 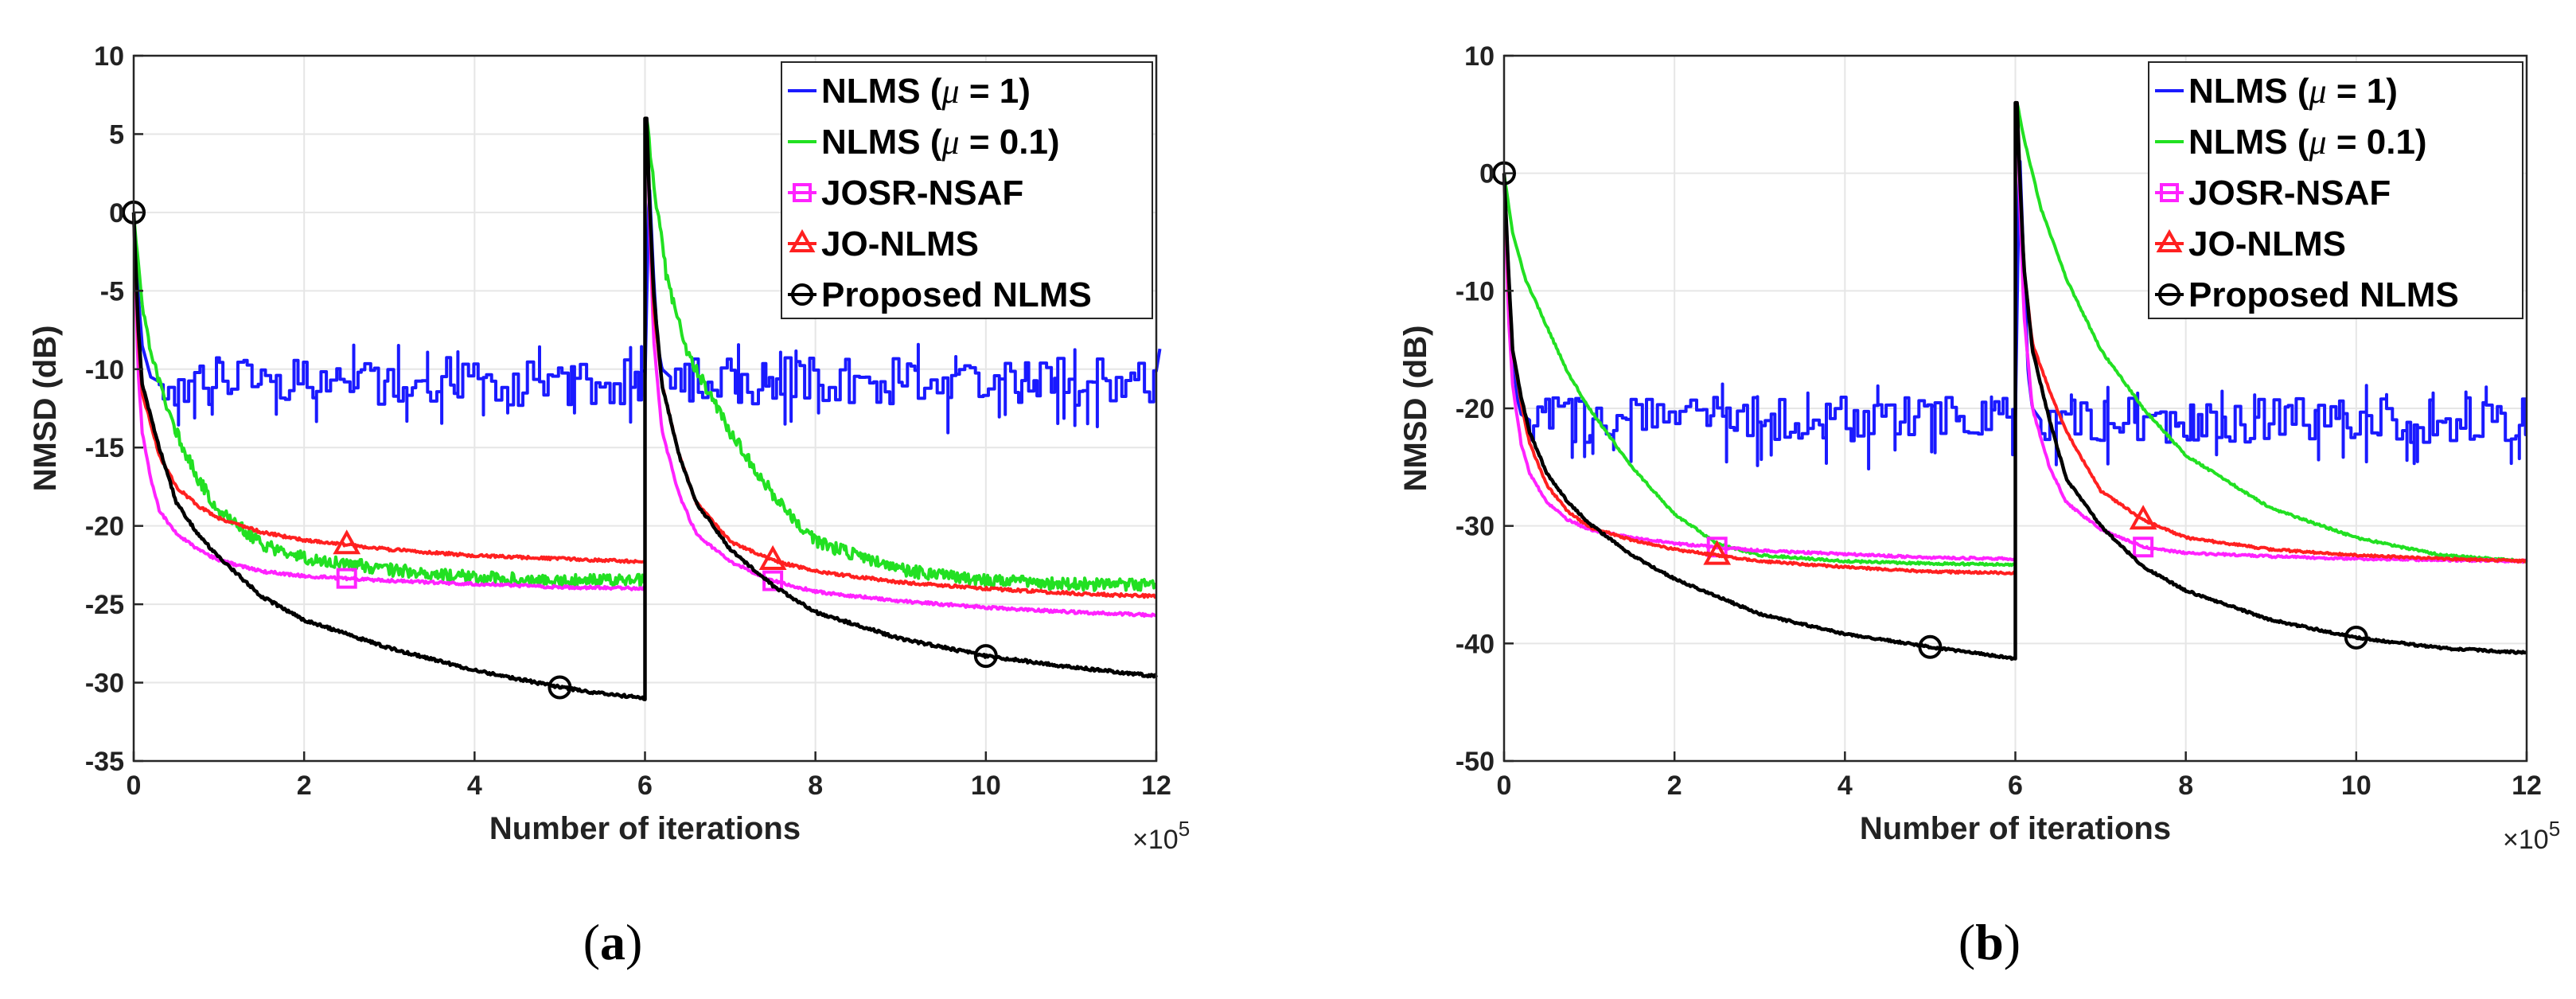 What do you see at coordinates (112, 291) in the screenshot?
I see `y-tick-label: -5` at bounding box center [112, 291].